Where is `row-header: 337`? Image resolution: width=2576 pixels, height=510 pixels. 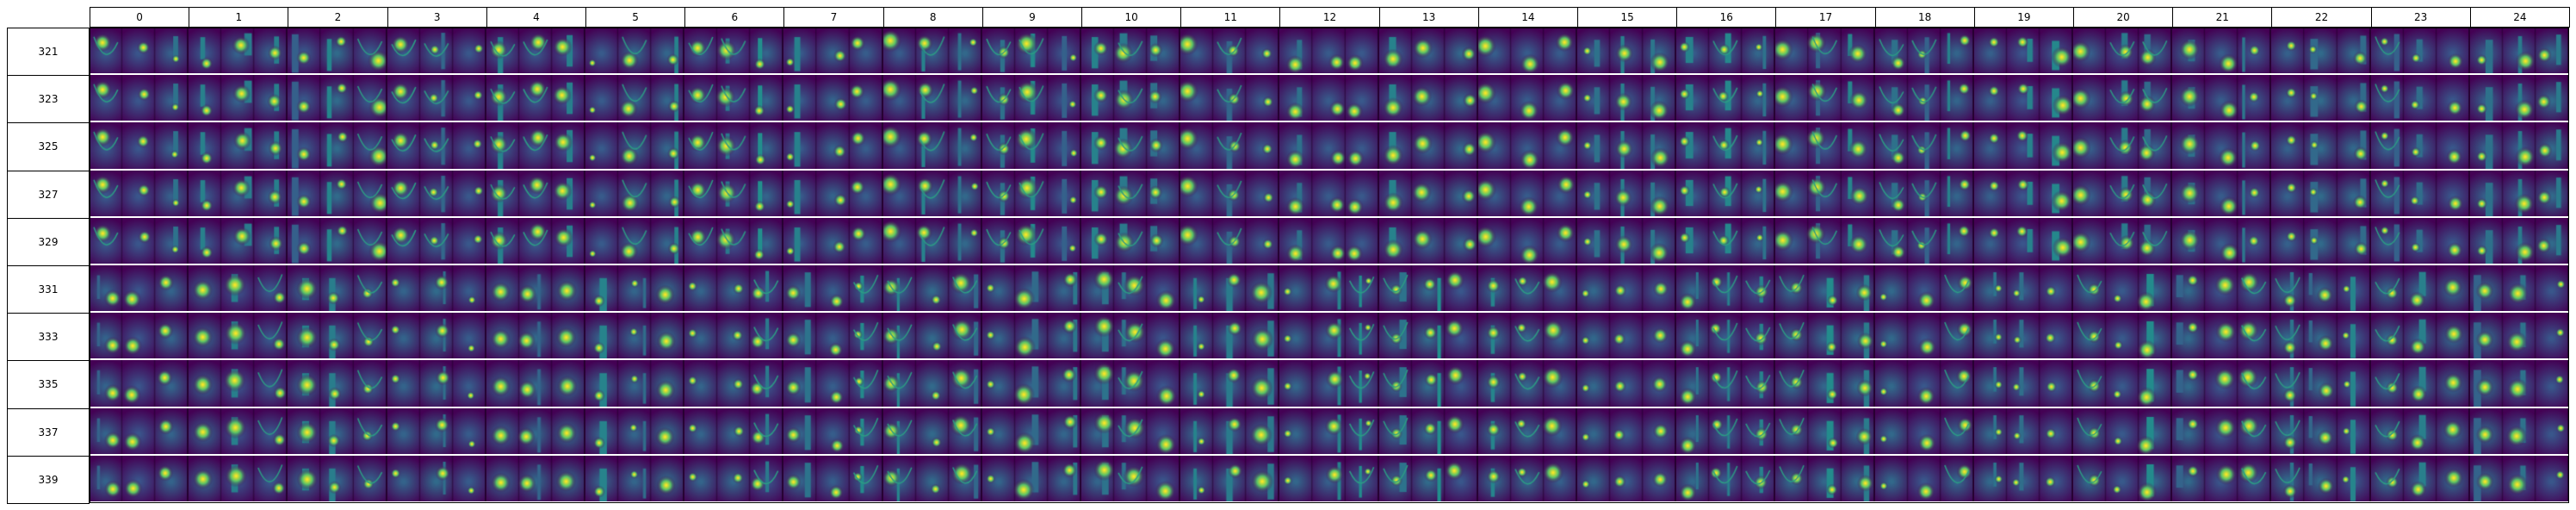 row-header: 337 is located at coordinates (49, 432).